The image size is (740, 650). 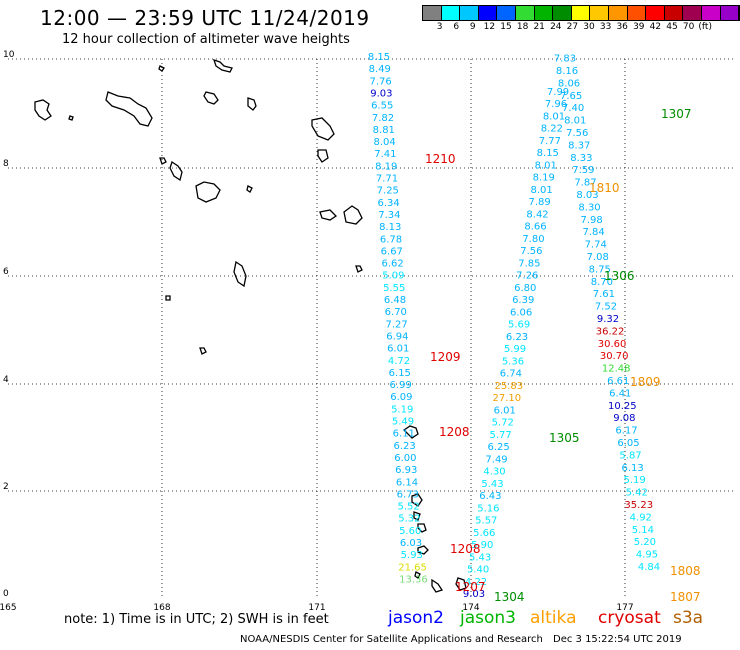 What do you see at coordinates (409, 519) in the screenshot?
I see `wave-height-value: 5.32` at bounding box center [409, 519].